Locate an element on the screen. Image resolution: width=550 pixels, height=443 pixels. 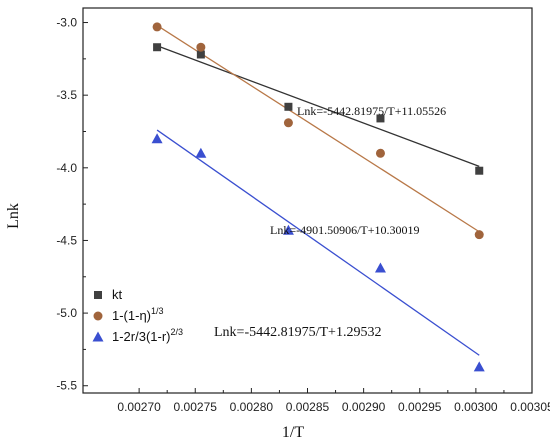
y-tick-label: -4.5 is located at coordinates (66, 240).